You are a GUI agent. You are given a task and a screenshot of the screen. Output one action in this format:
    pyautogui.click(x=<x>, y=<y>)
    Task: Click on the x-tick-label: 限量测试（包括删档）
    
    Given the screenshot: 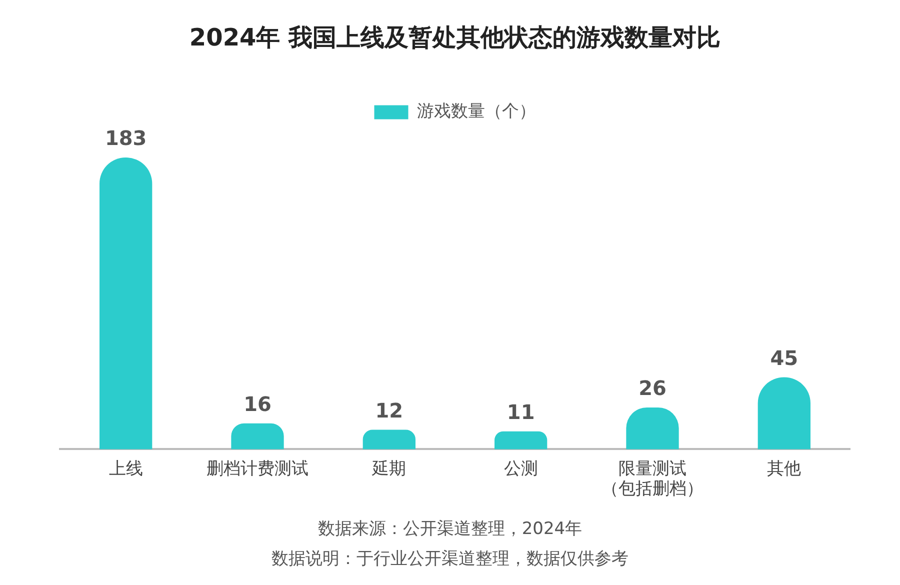 What is the action you would take?
    pyautogui.click(x=653, y=479)
    